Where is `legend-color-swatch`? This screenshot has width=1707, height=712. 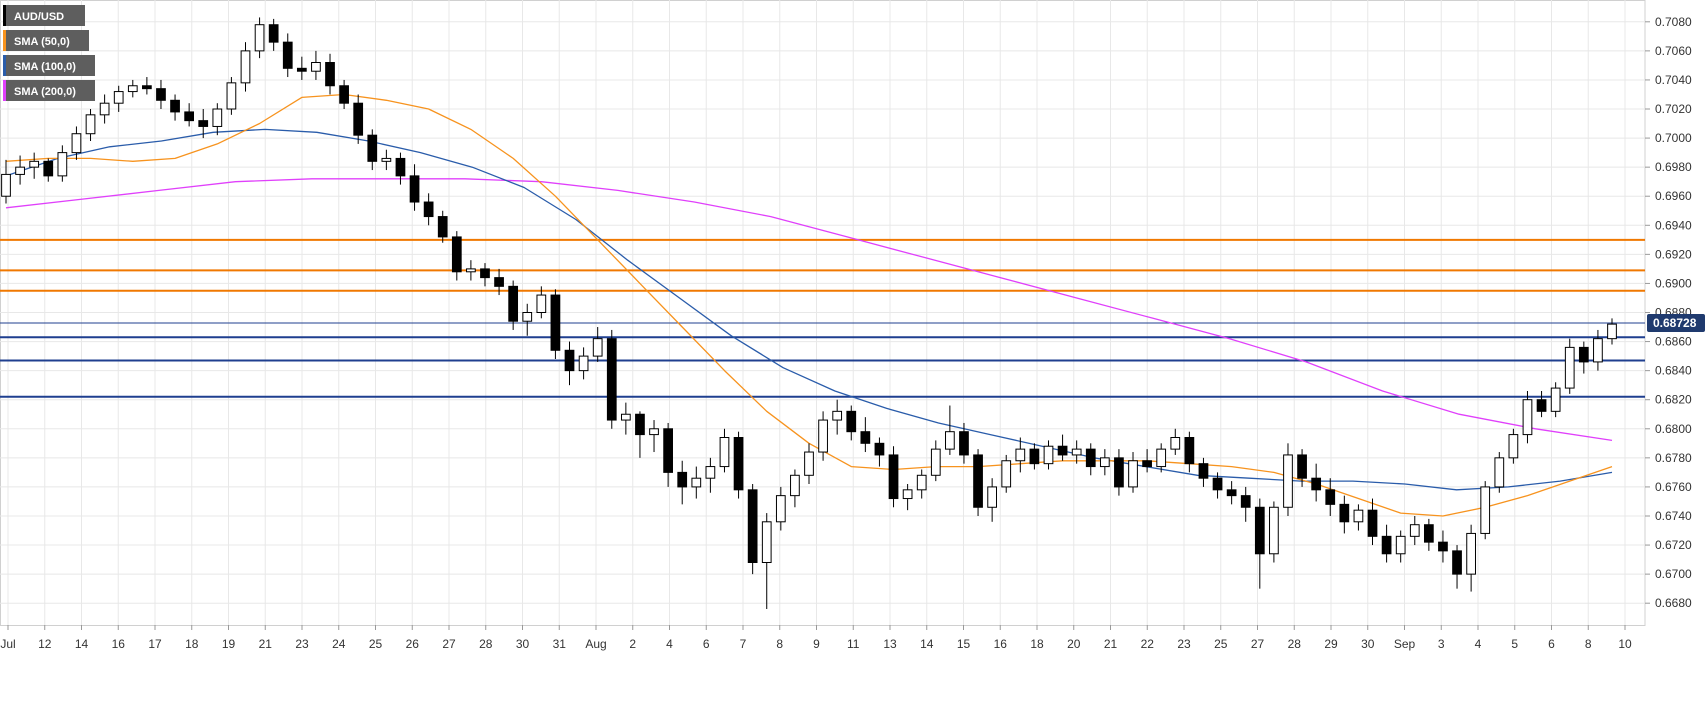
legend-color-swatch is located at coordinates (4, 15).